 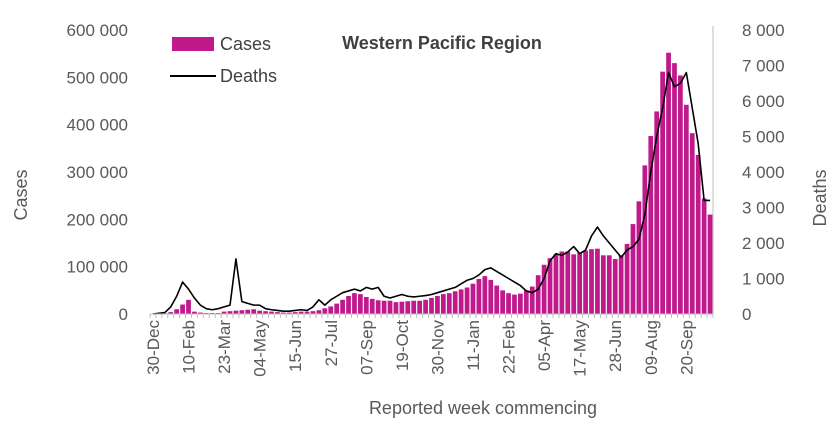 What do you see at coordinates (442, 43) in the screenshot?
I see `chart-title: Western Pacific Region` at bounding box center [442, 43].